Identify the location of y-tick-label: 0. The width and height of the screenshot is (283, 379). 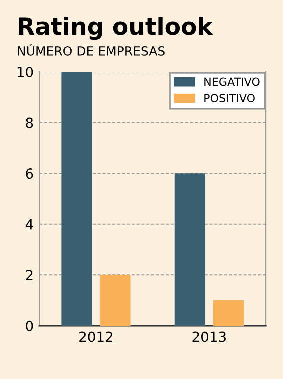
(30, 326).